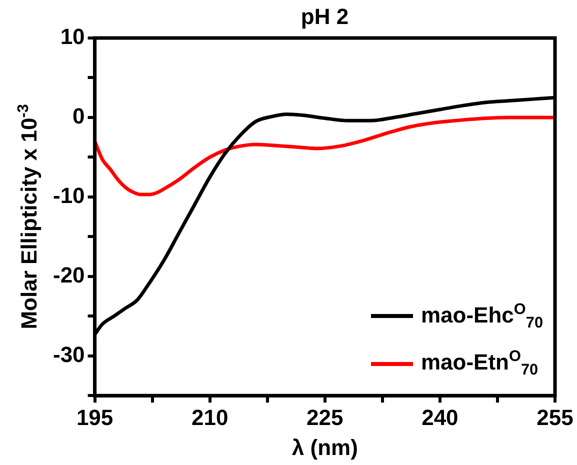 Image resolution: width=577 pixels, height=465 pixels. What do you see at coordinates (555, 417) in the screenshot?
I see `x-tick-label: 255` at bounding box center [555, 417].